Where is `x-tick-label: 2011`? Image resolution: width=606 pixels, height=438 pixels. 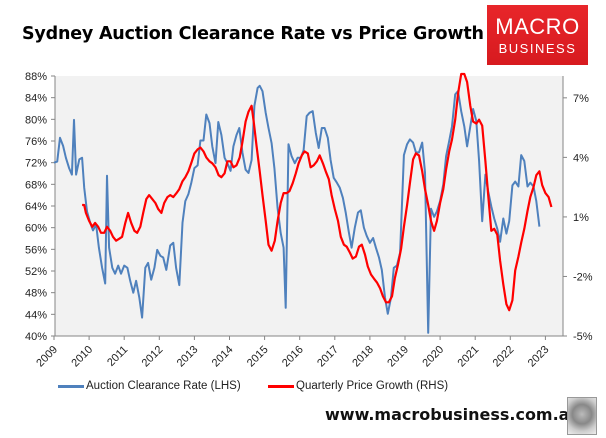 x-tick-label: 2011 is located at coordinates (117, 356).